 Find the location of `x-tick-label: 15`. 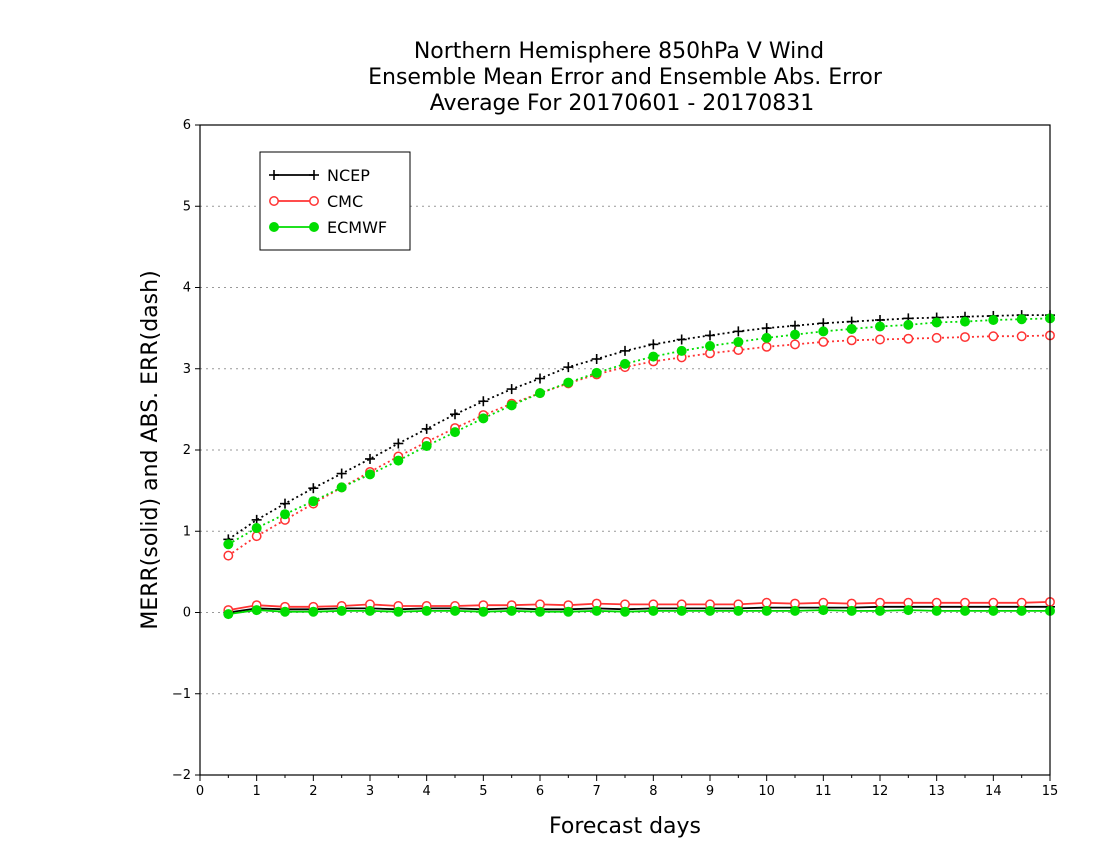

x-tick-label: 15 is located at coordinates (1050, 791).